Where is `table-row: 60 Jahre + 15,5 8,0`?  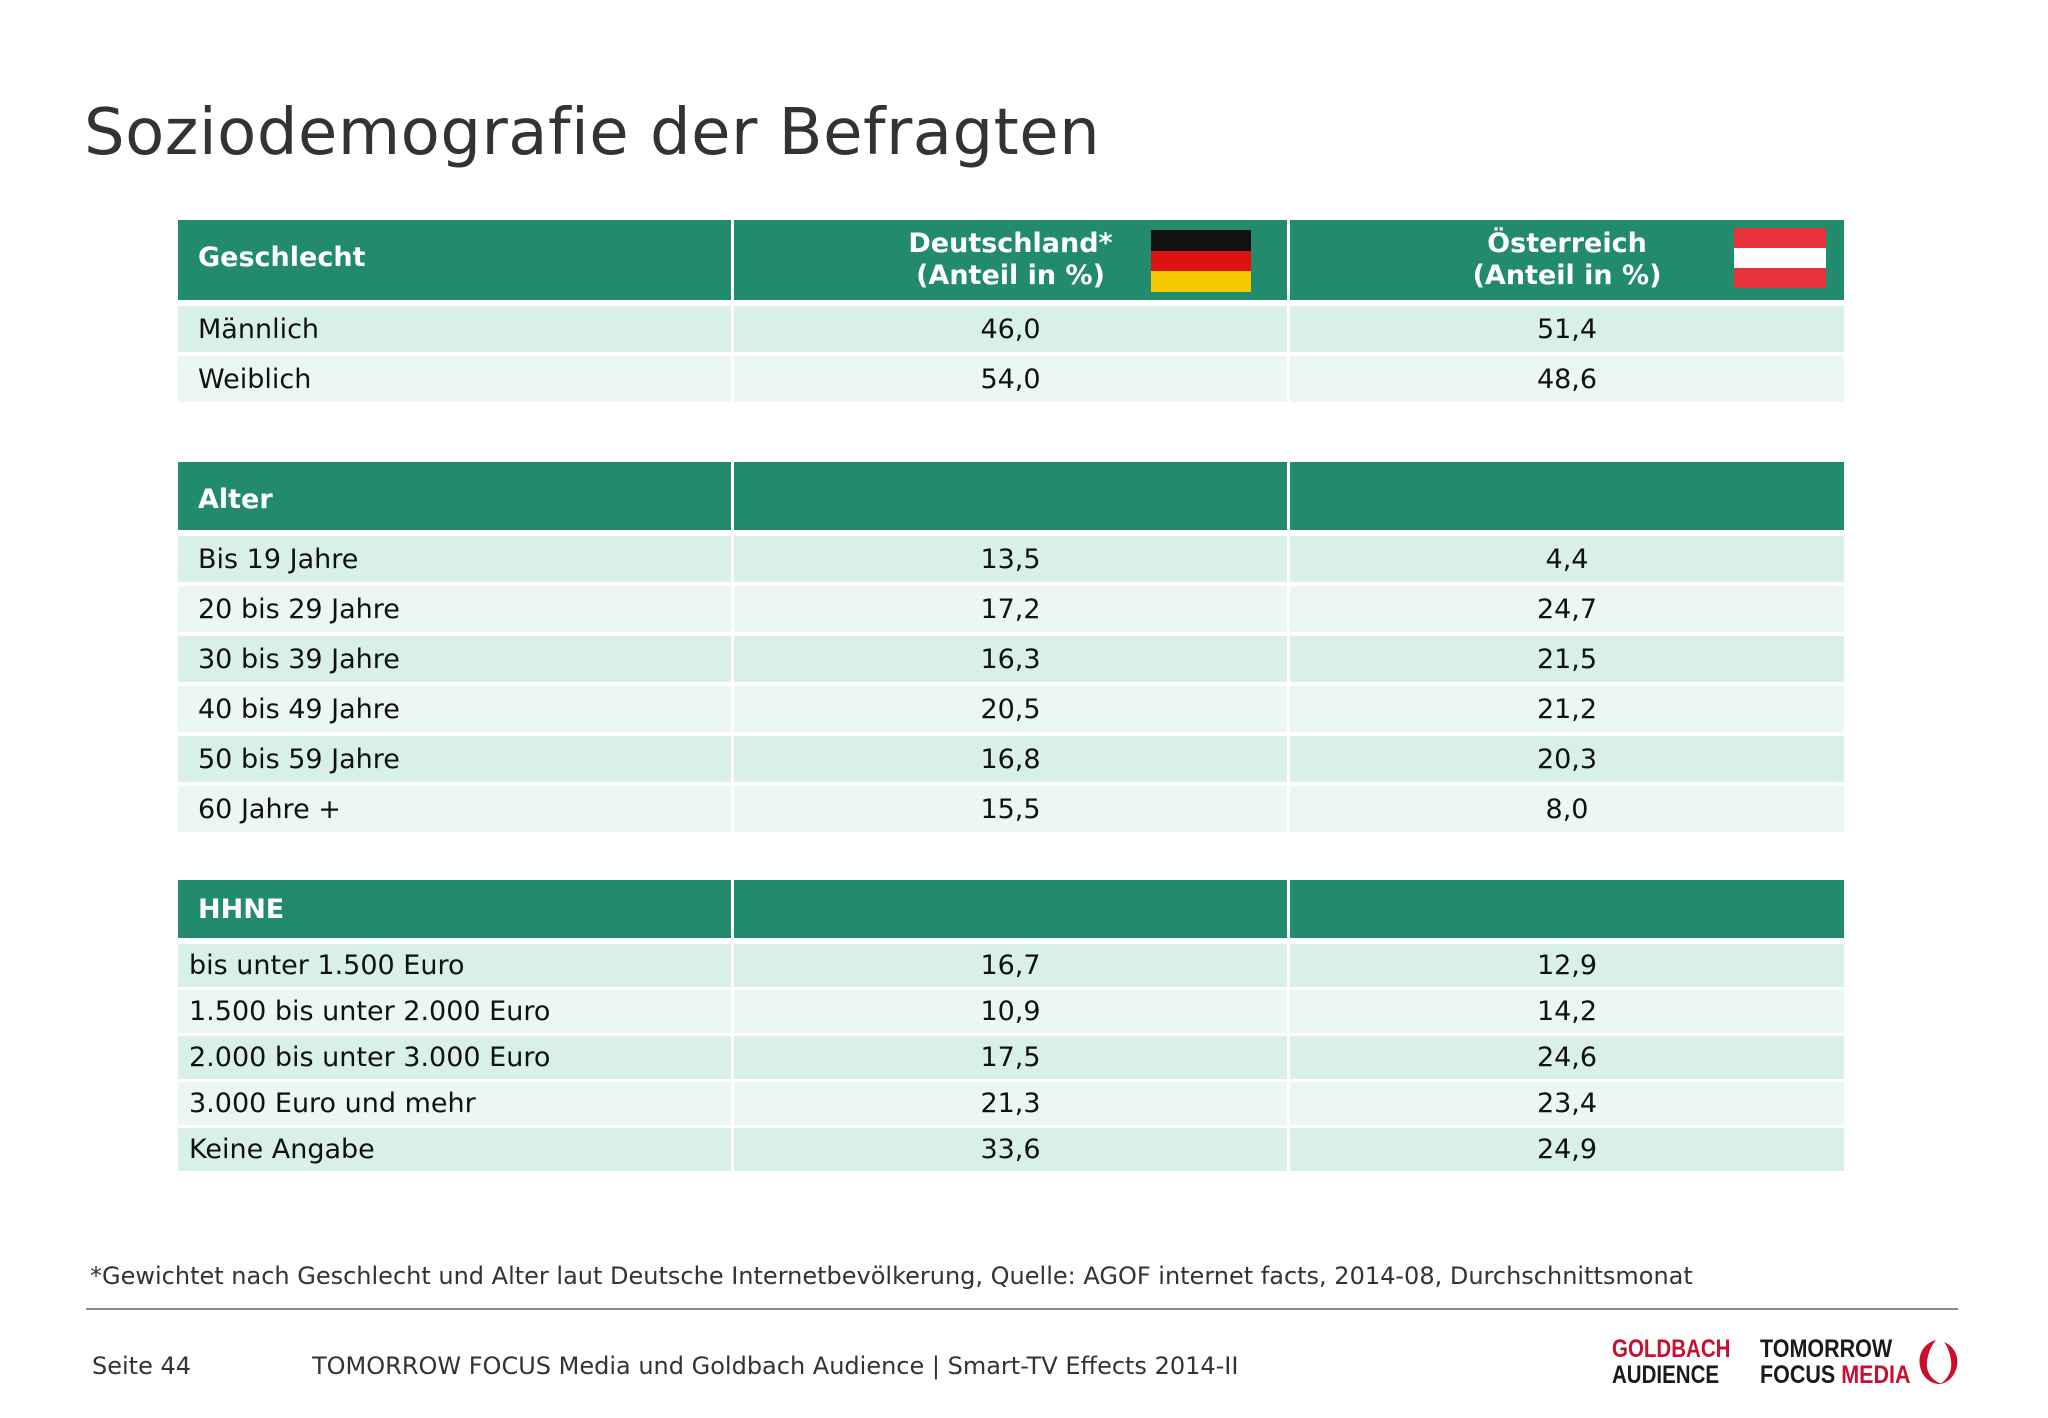
table-row: 60 Jahre + 15,5 8,0 is located at coordinates (1011, 809).